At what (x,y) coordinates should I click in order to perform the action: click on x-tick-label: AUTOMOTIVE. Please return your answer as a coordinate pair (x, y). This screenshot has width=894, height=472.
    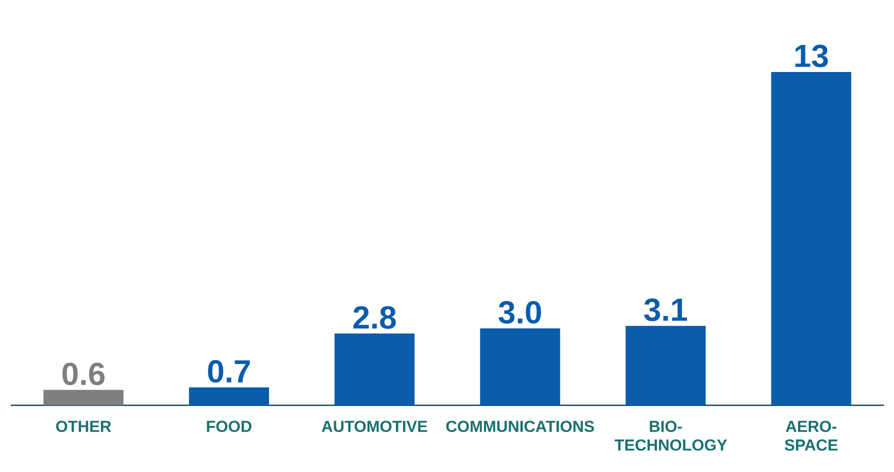
    Looking at the image, I should click on (375, 426).